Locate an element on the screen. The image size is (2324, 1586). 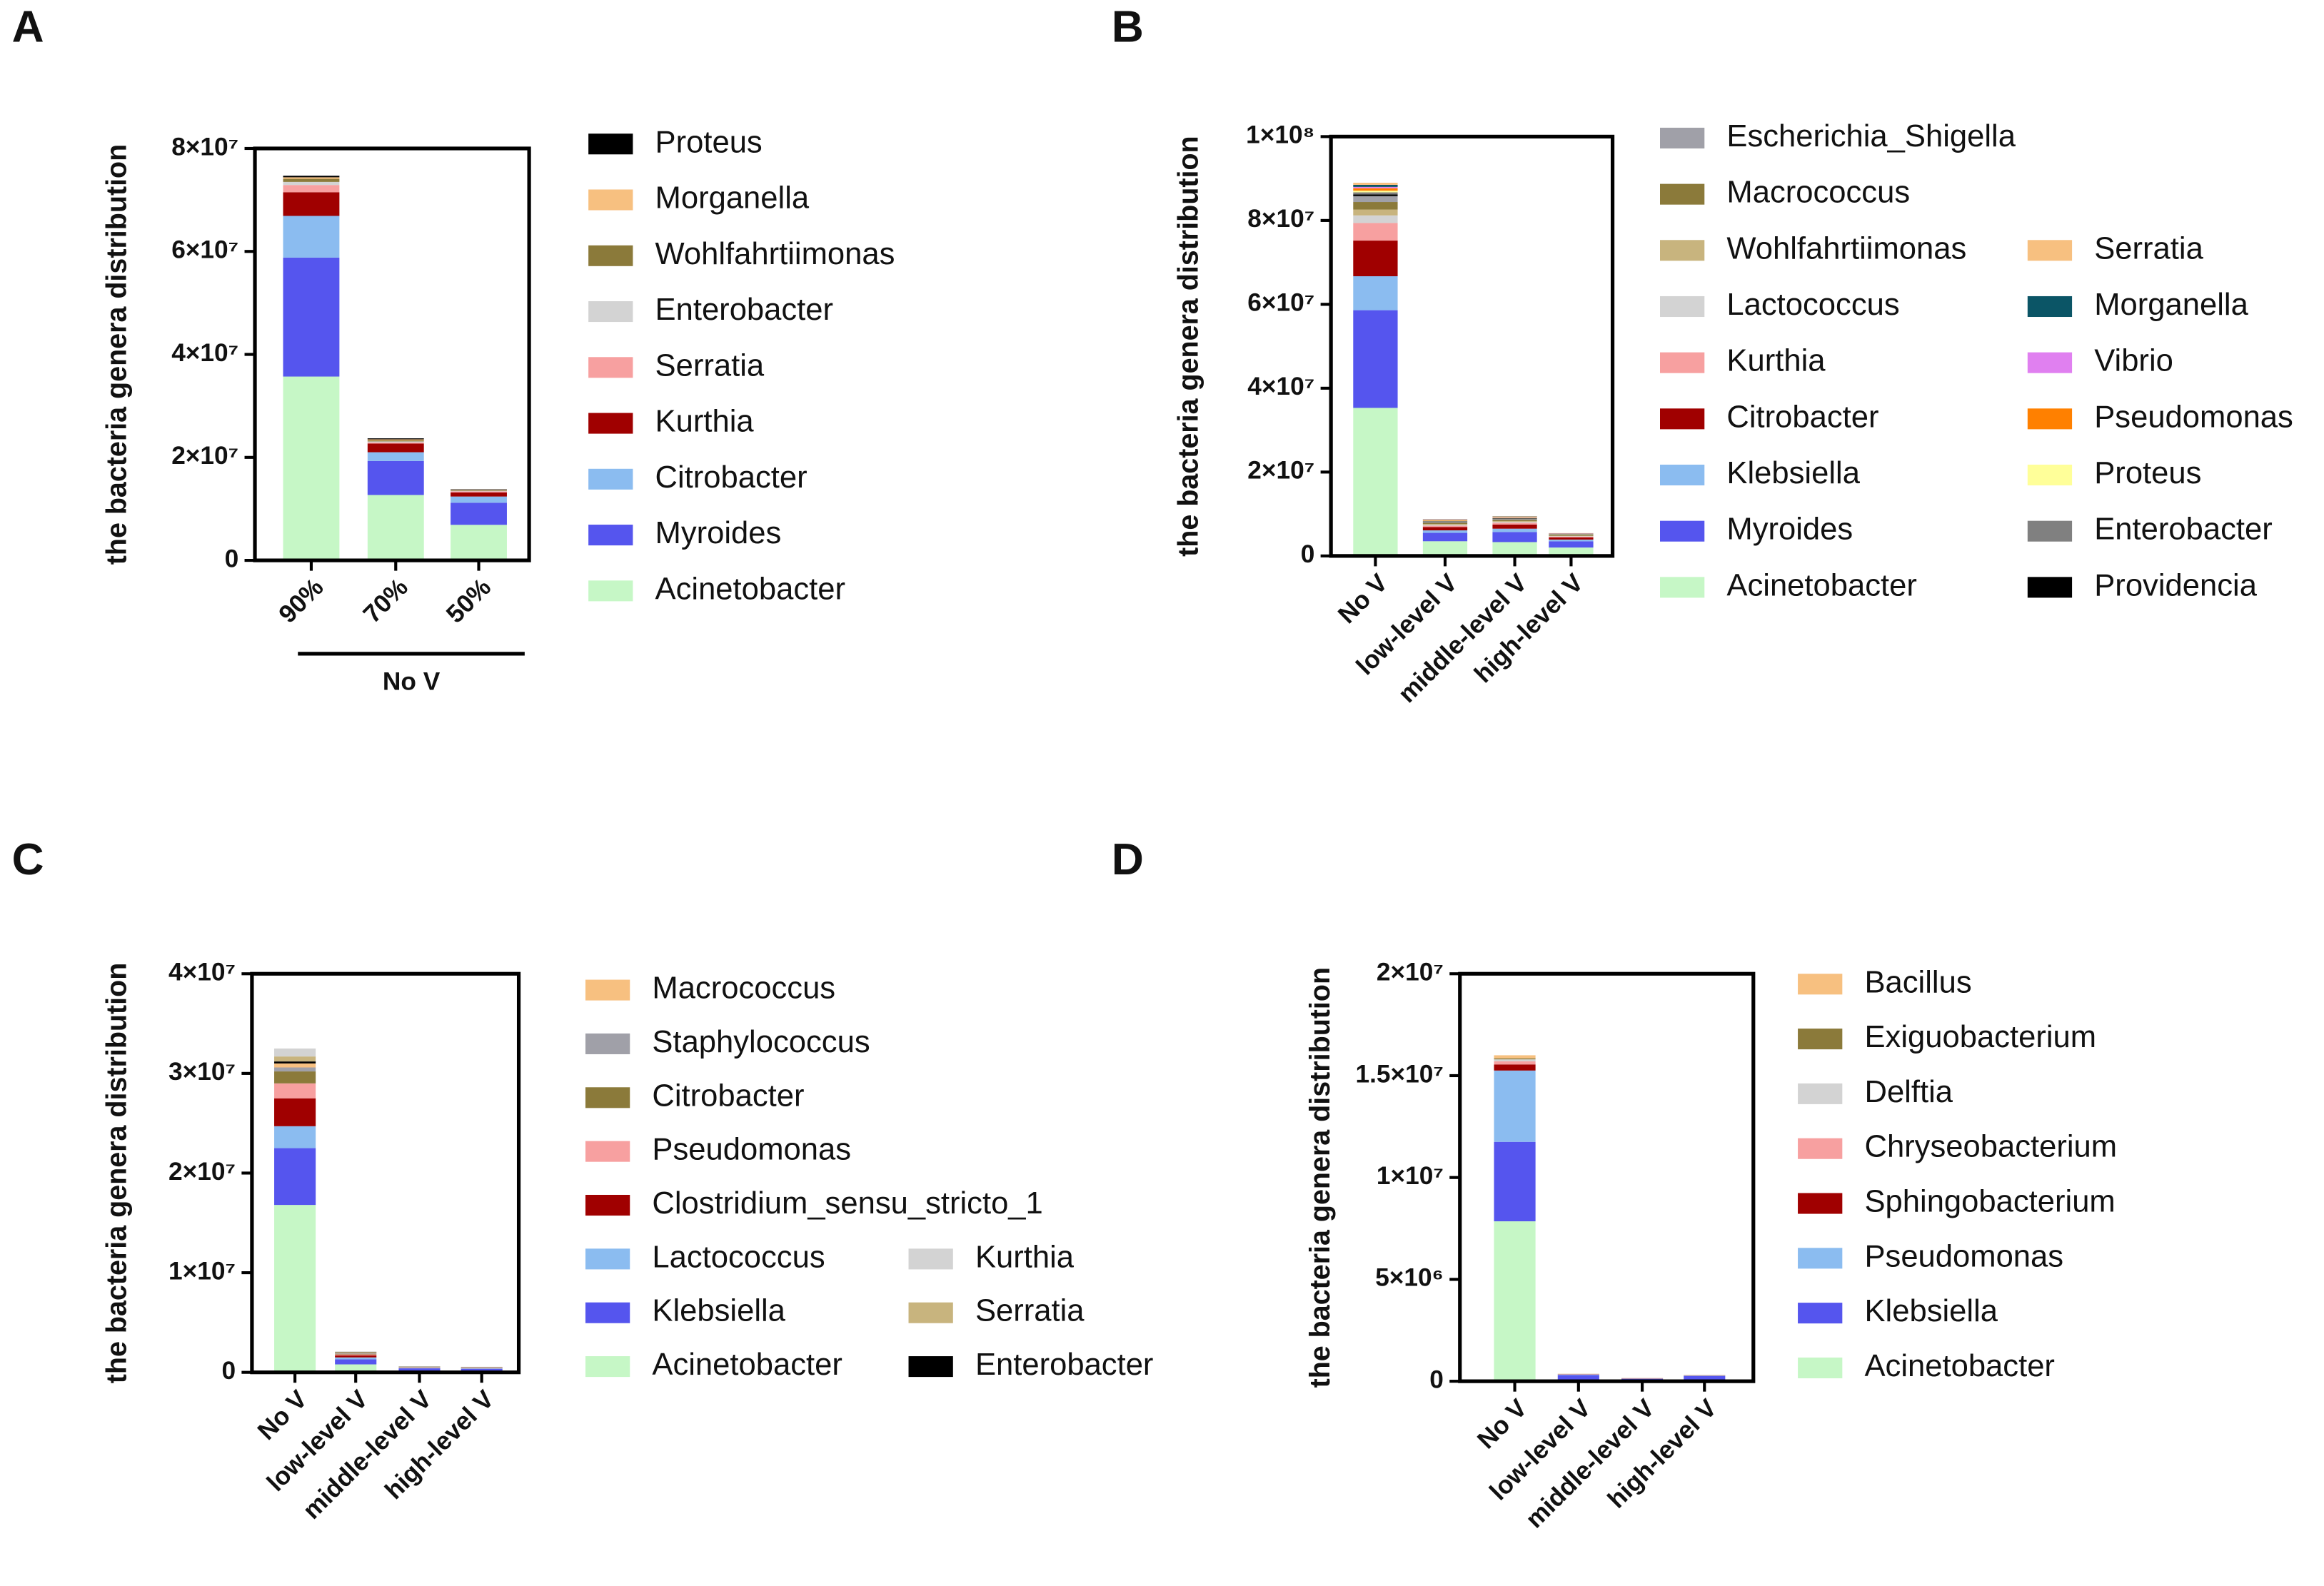
panel-label: B is located at coordinates (1128, 26).